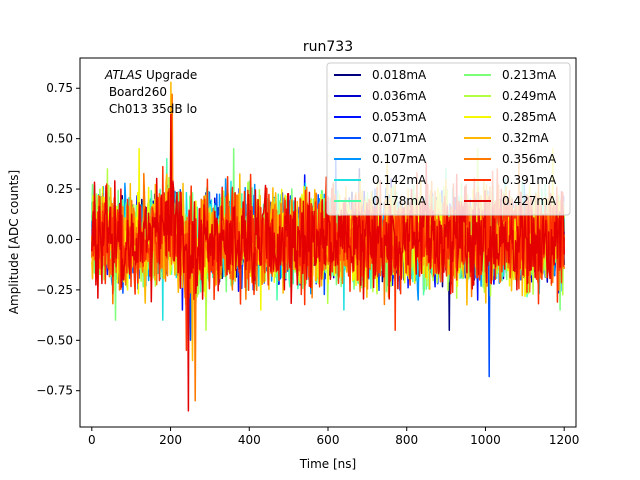 This screenshot has width=640, height=480. Describe the element at coordinates (399, 117) in the screenshot. I see `legend-label: 0.053mA` at that location.